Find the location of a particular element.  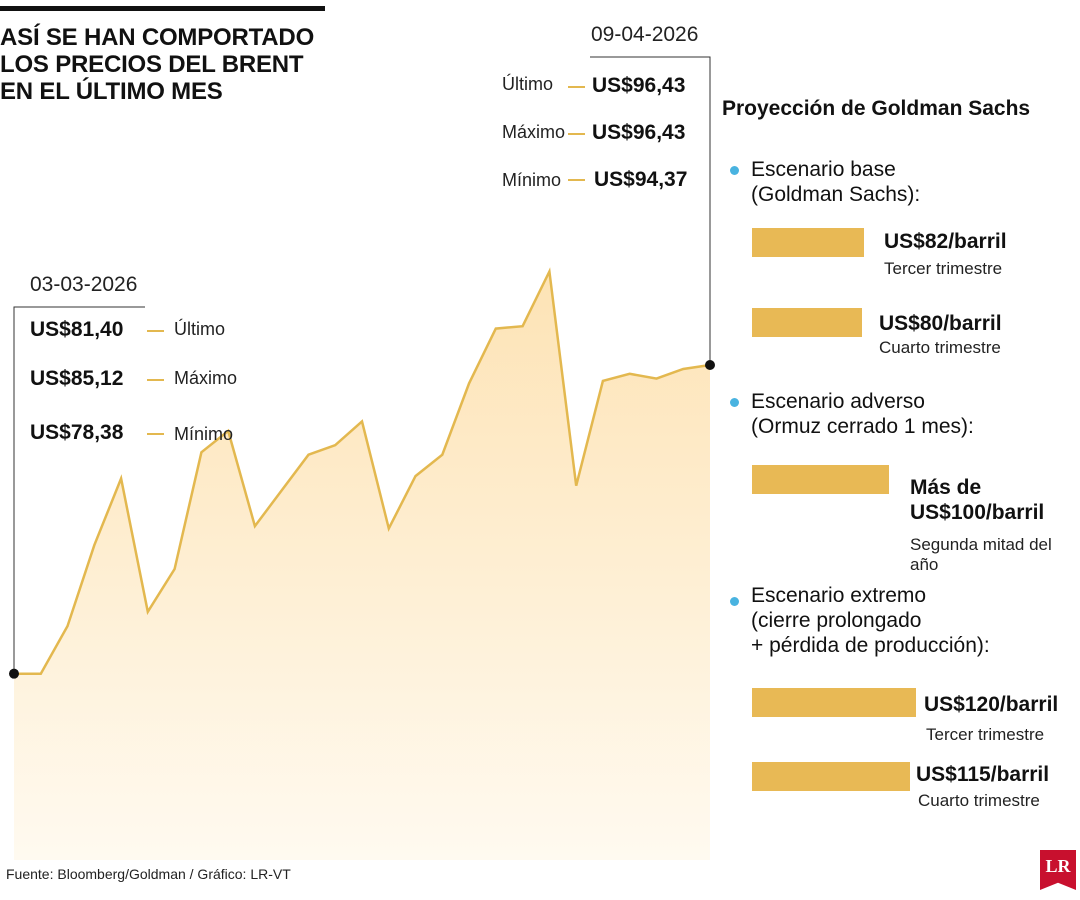

end-min-value: US$94,37 is located at coordinates (641, 179).